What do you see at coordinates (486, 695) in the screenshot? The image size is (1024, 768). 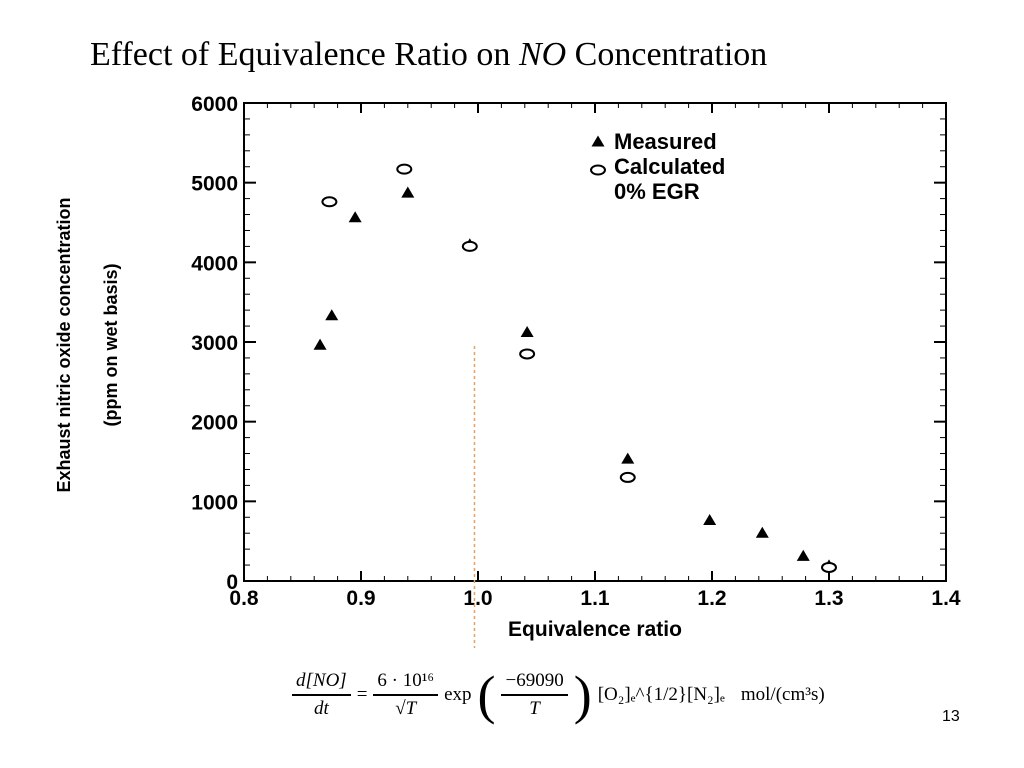 I see `formula-paren-open: (` at bounding box center [486, 695].